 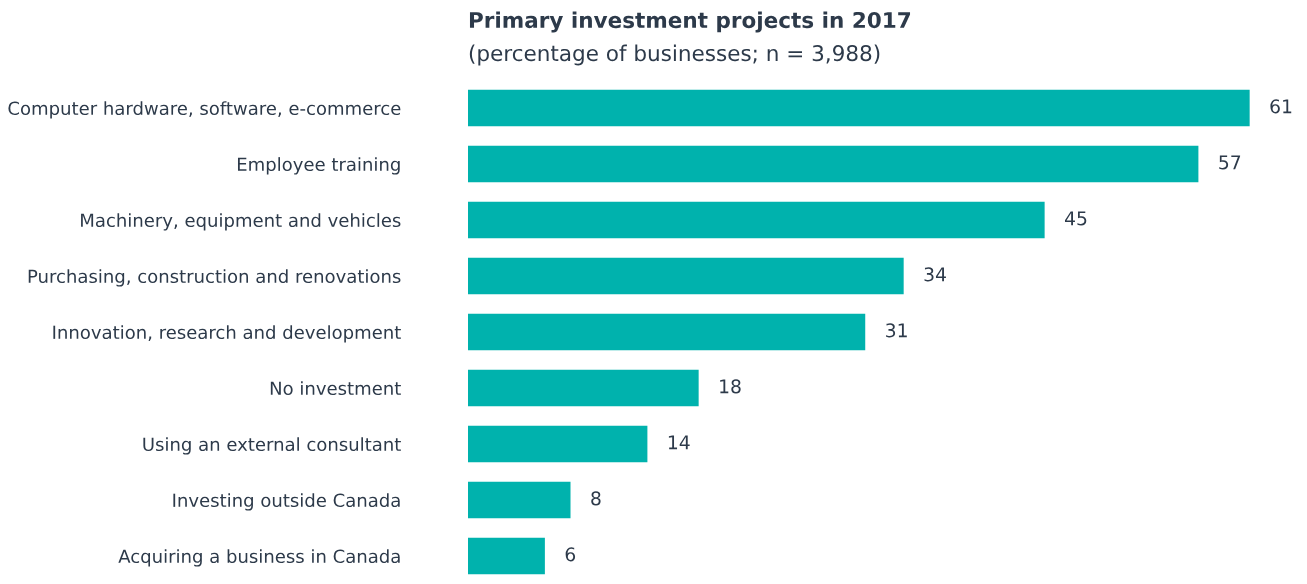 I want to click on y-tick-label: Employee training, so click(x=318, y=166).